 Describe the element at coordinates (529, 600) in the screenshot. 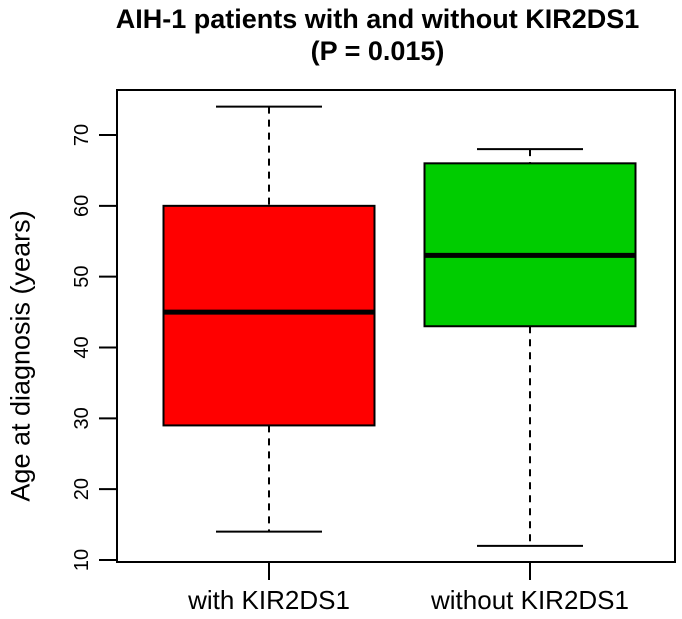

I see `x-tick-label: without KIR2DS1` at that location.